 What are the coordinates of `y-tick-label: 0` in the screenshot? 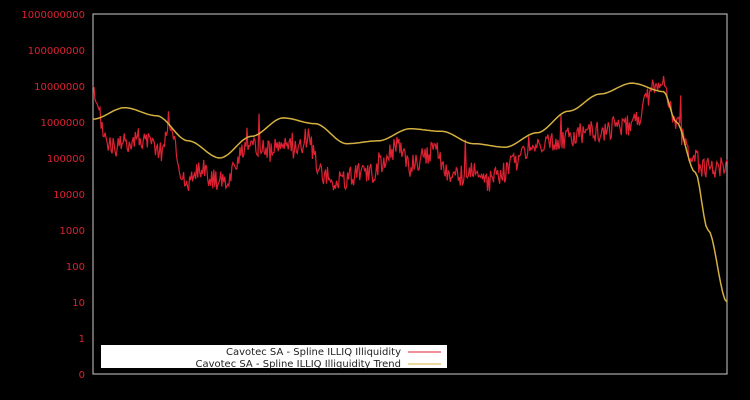 It's located at (82, 375).